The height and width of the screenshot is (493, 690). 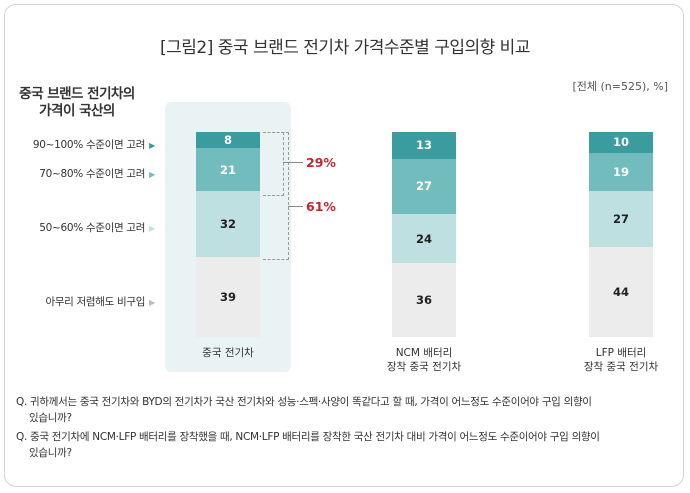 I want to click on bar-segment-50-60: 27, so click(x=621, y=219).